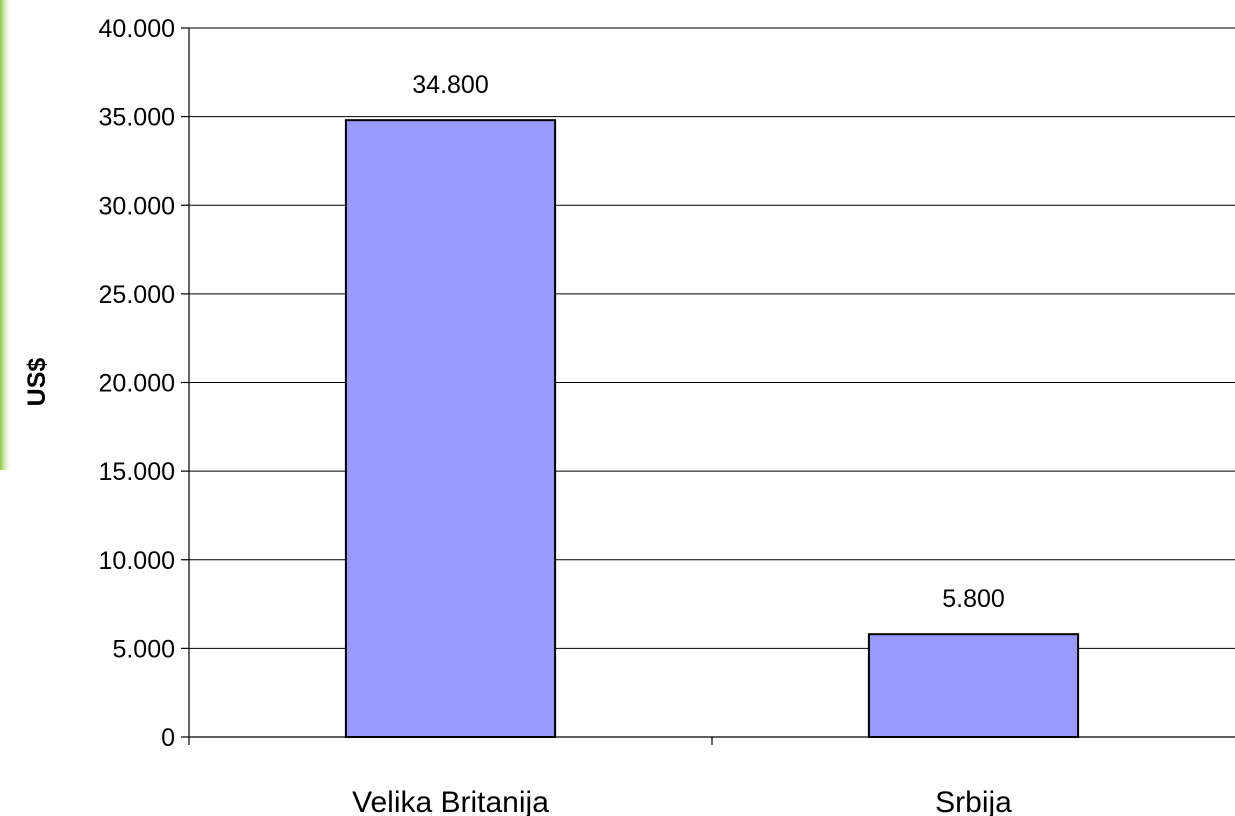  Describe the element at coordinates (168, 738) in the screenshot. I see `y-tick-label: 0` at that location.